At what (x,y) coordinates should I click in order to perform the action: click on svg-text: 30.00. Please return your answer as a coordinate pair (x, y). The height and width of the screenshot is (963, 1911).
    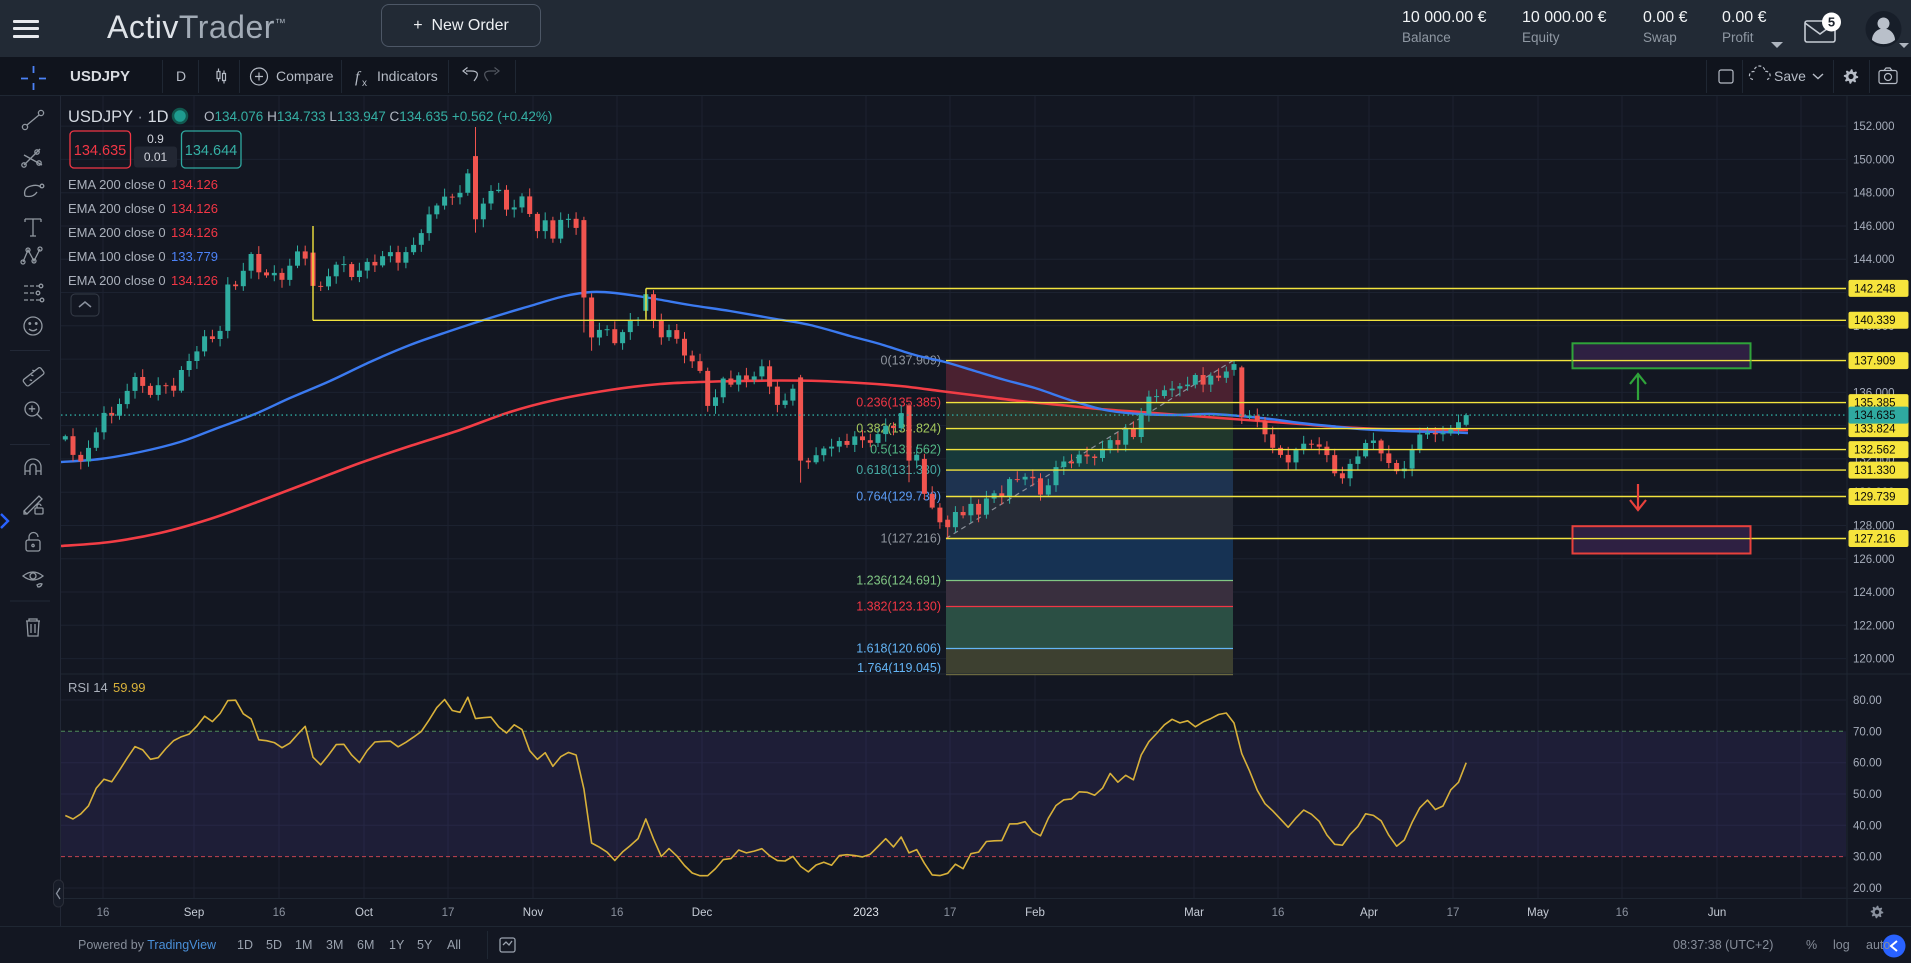
    Looking at the image, I should click on (1867, 858).